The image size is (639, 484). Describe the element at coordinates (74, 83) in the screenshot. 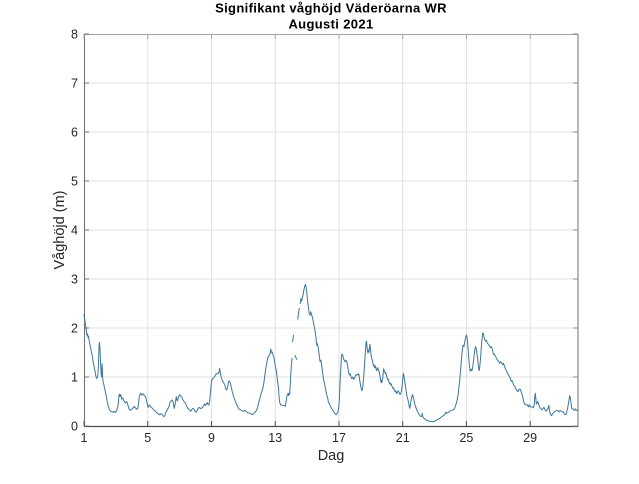

I see `svg-text: 7` at that location.